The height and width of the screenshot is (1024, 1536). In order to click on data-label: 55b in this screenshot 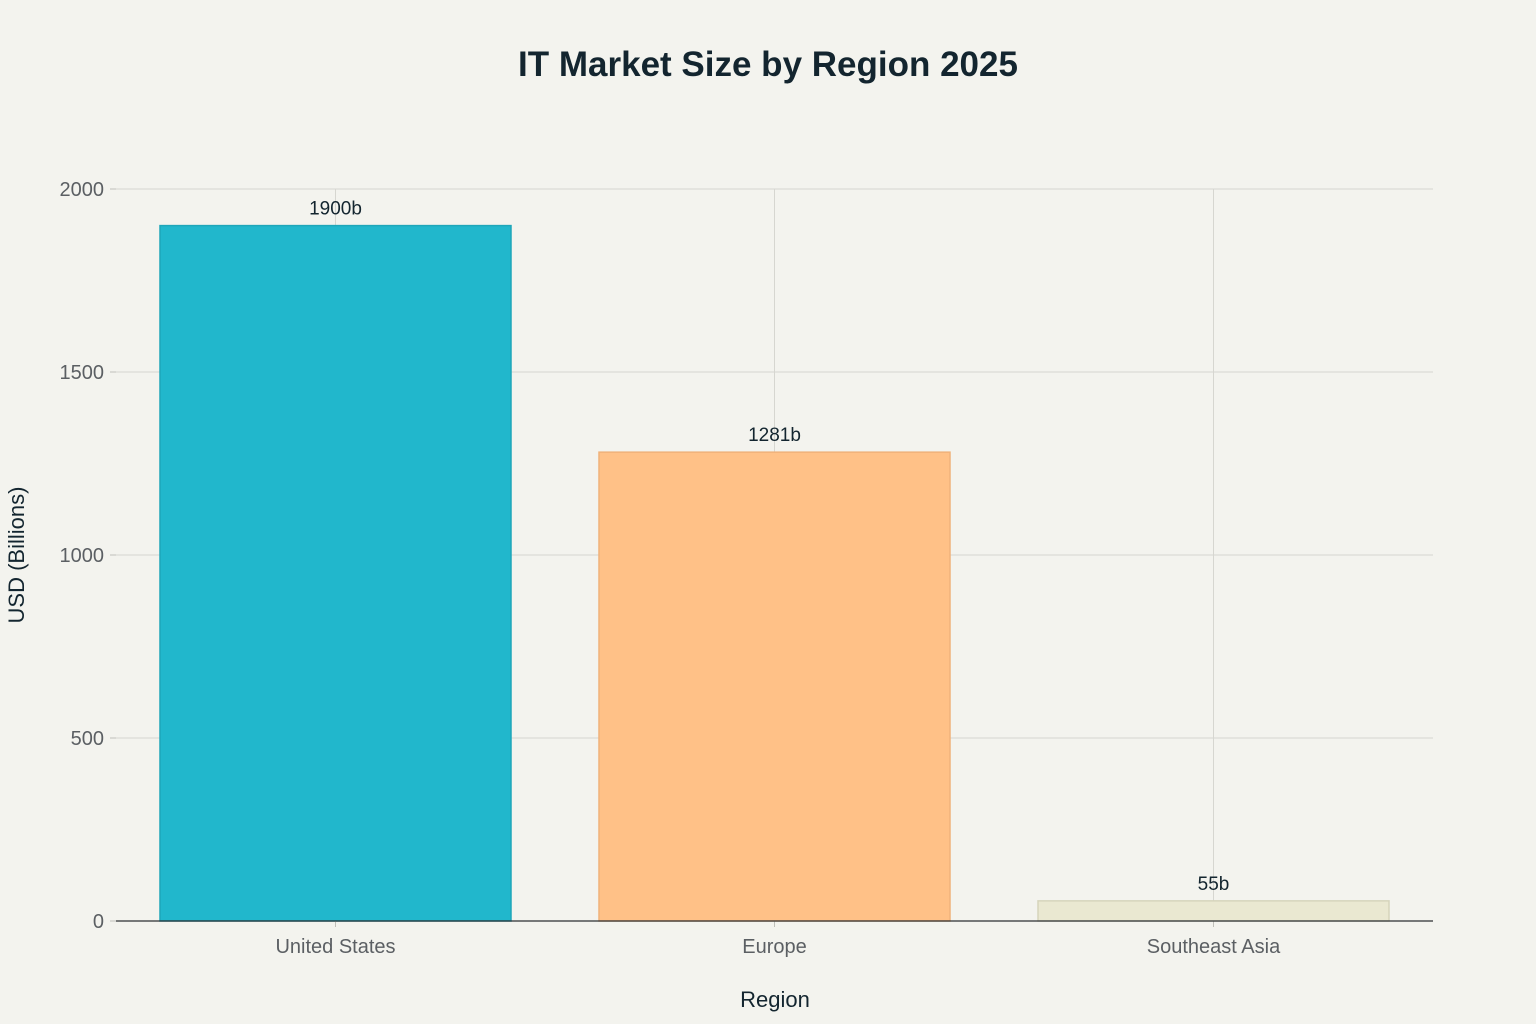, I will do `click(1214, 884)`.